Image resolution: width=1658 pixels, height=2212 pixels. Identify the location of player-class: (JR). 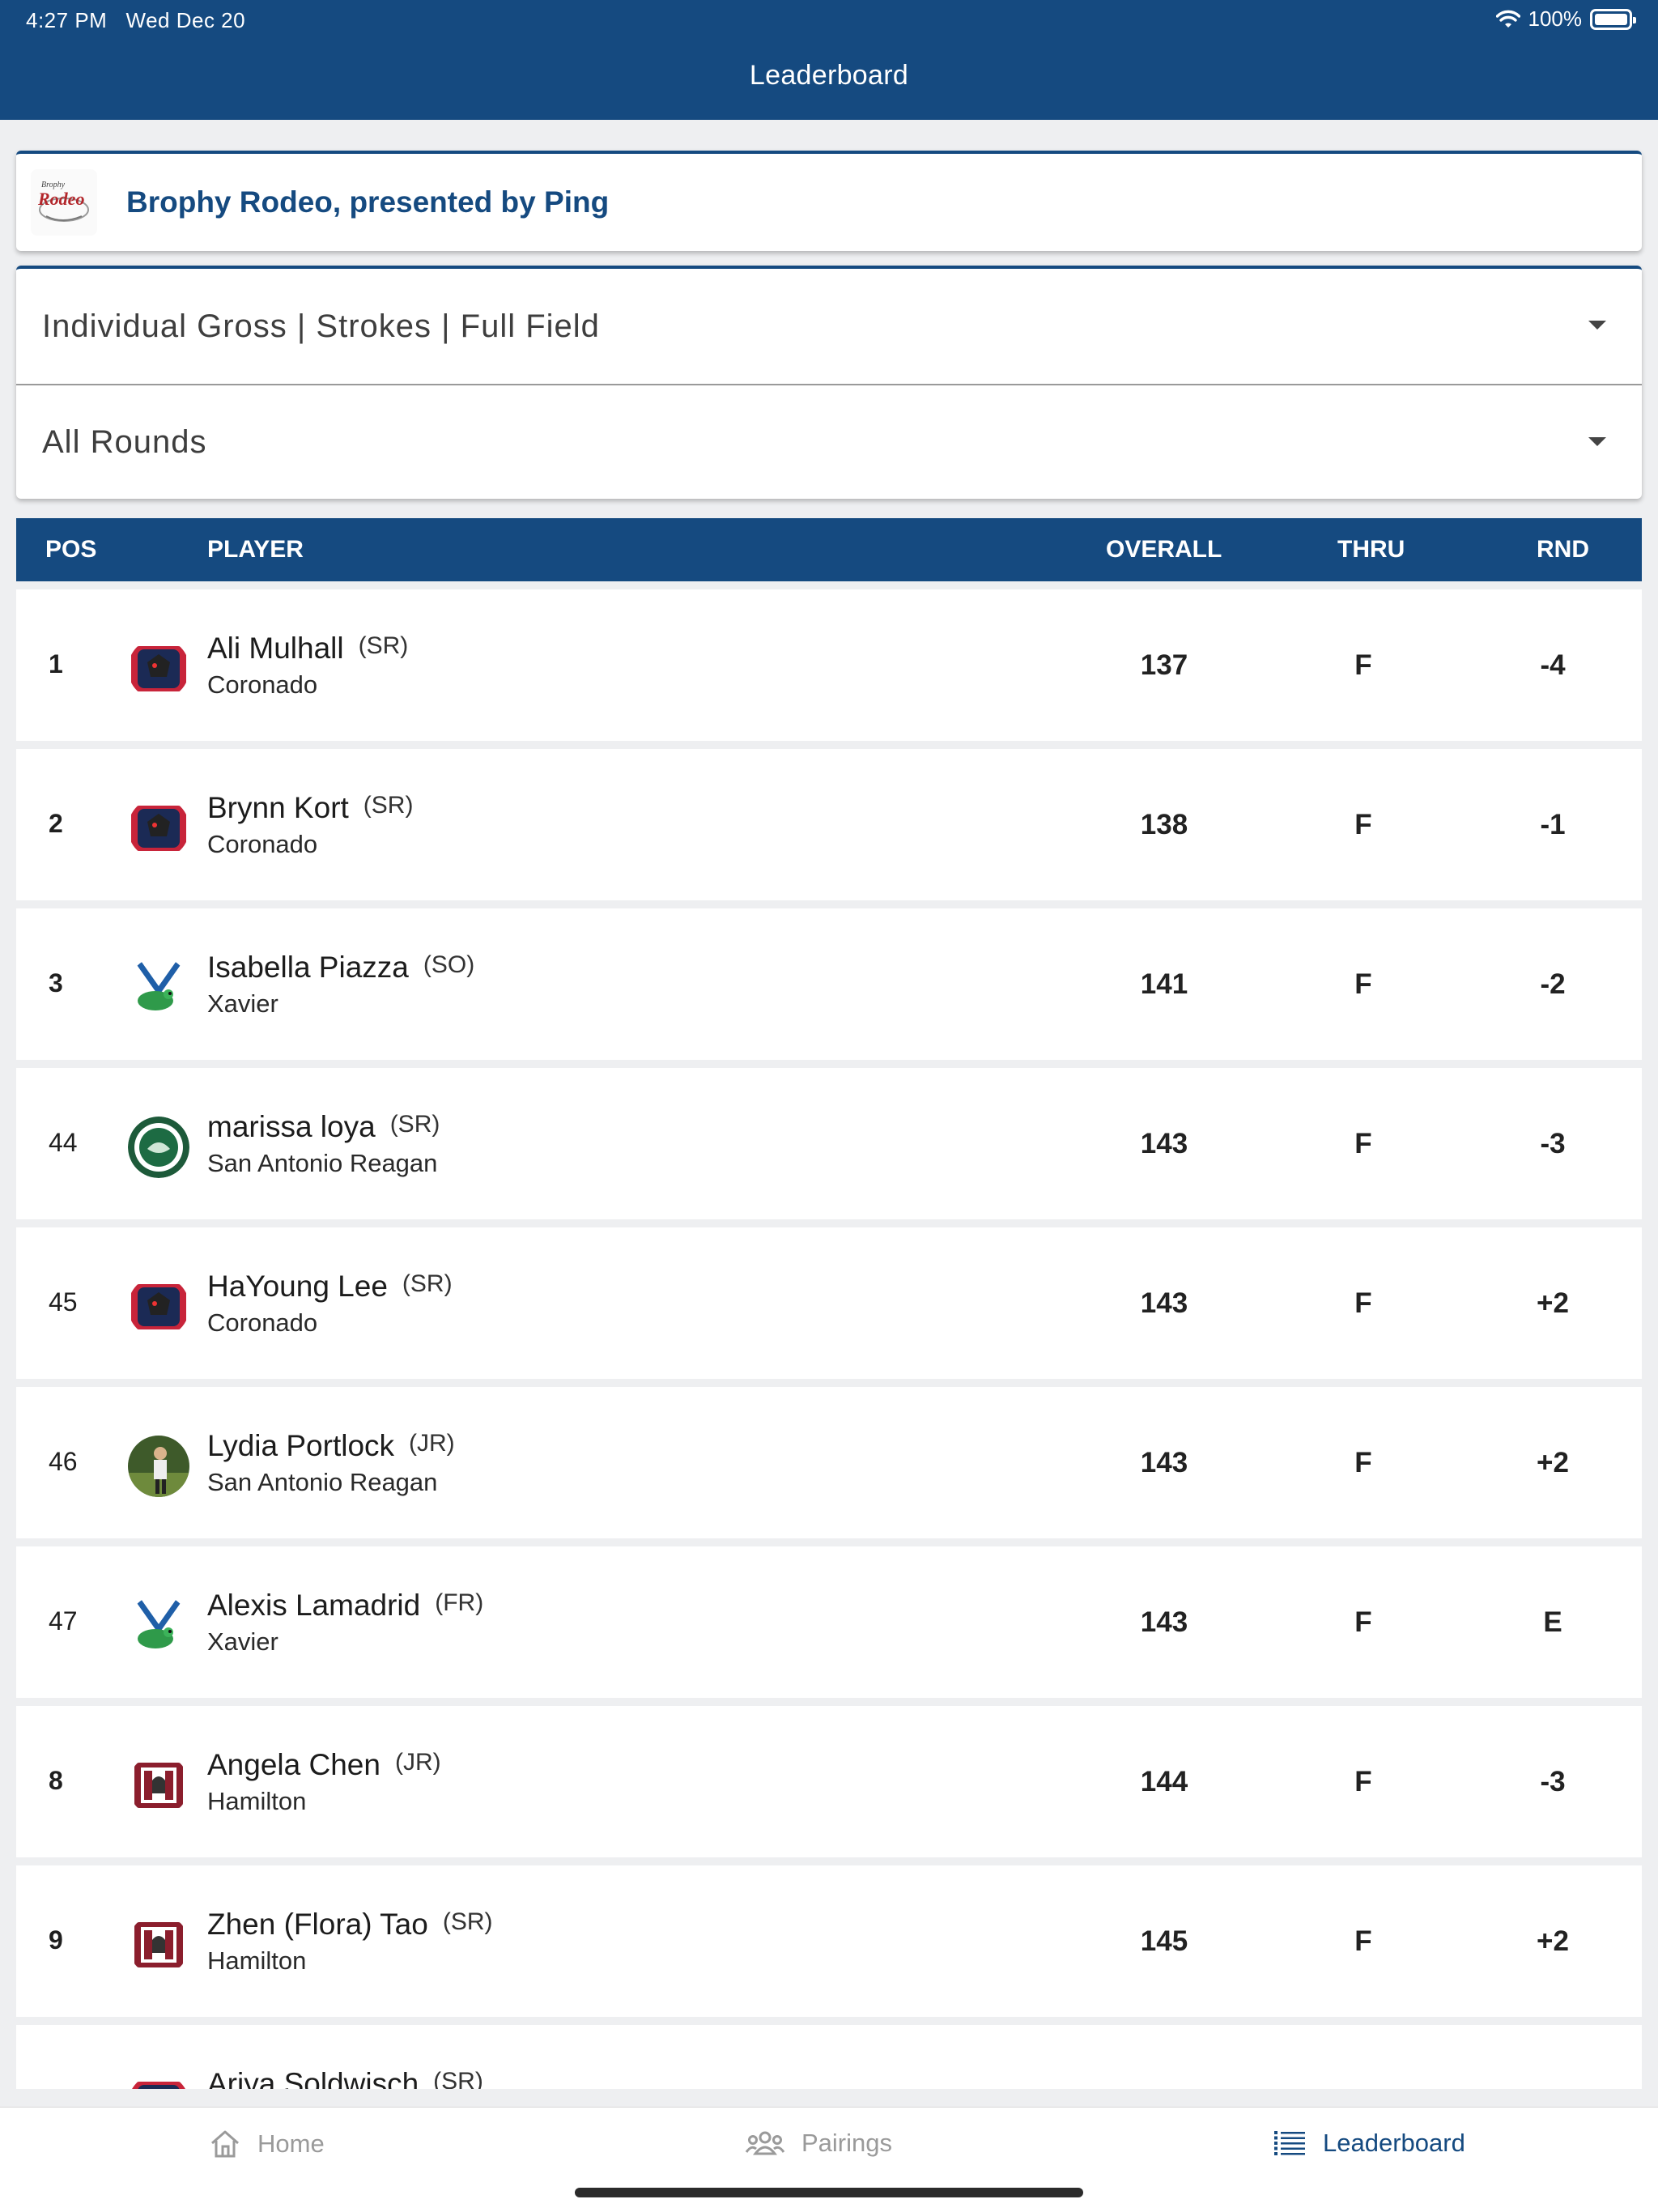
(432, 1444).